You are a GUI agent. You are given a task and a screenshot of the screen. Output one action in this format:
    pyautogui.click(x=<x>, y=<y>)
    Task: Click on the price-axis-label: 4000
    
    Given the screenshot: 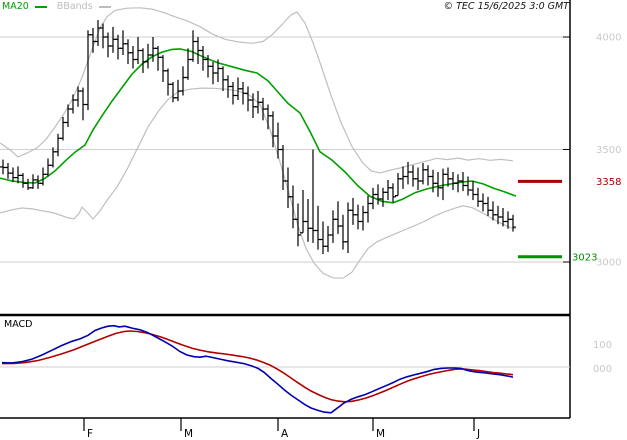 What is the action you would take?
    pyautogui.click(x=608, y=38)
    